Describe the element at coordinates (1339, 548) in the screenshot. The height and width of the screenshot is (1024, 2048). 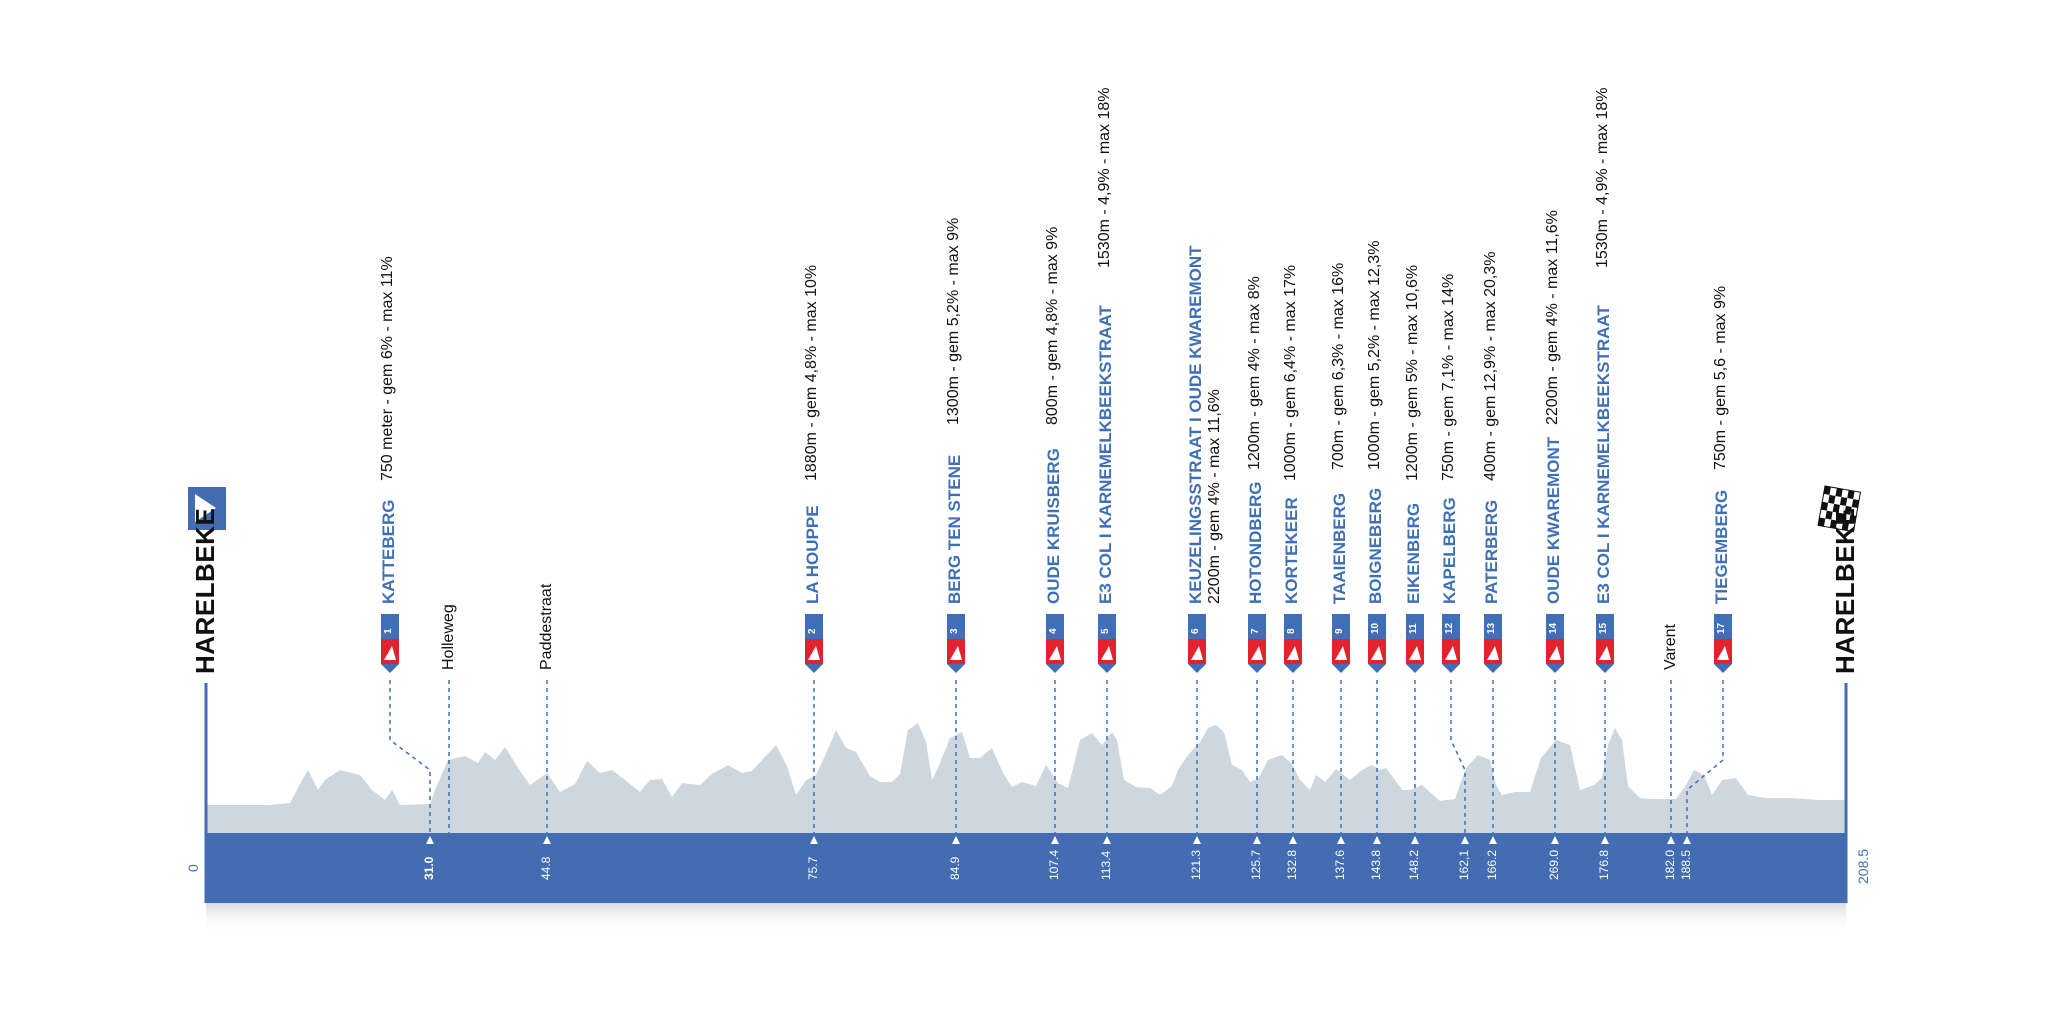
I see `climb-name: TAAIENBERG` at that location.